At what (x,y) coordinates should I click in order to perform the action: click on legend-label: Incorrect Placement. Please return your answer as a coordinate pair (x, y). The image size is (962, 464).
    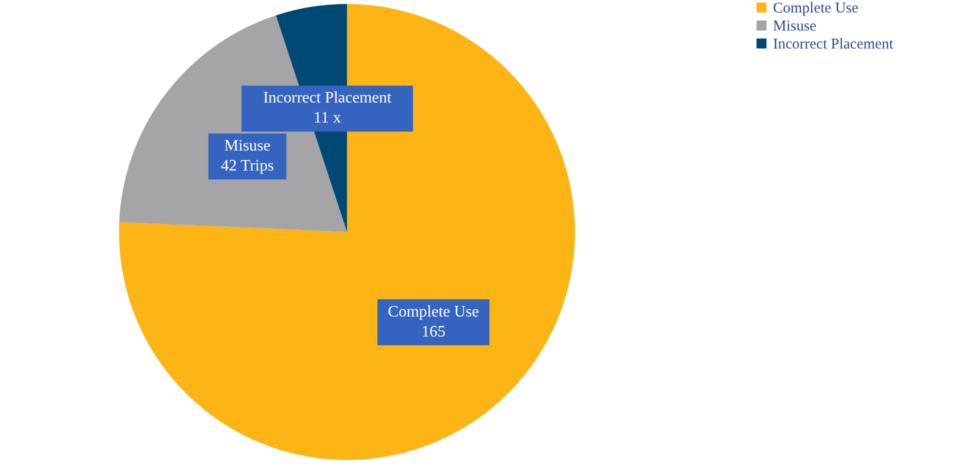
    Looking at the image, I should click on (833, 44).